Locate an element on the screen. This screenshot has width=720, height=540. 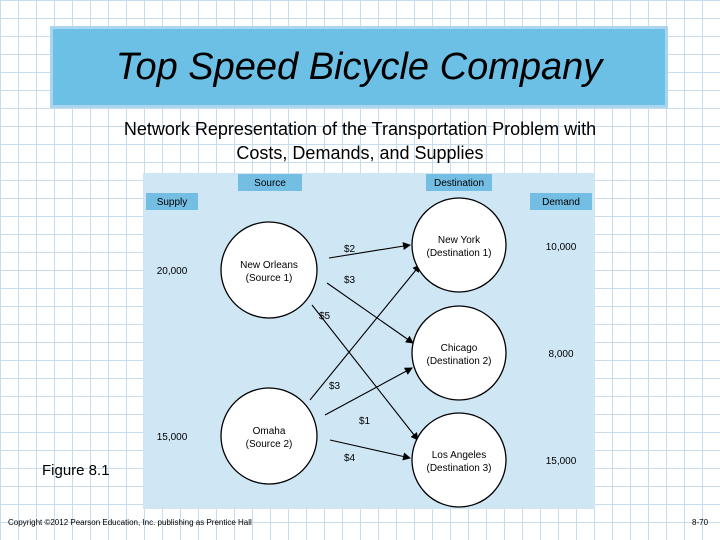
node-los-angeles is located at coordinates (459, 460).